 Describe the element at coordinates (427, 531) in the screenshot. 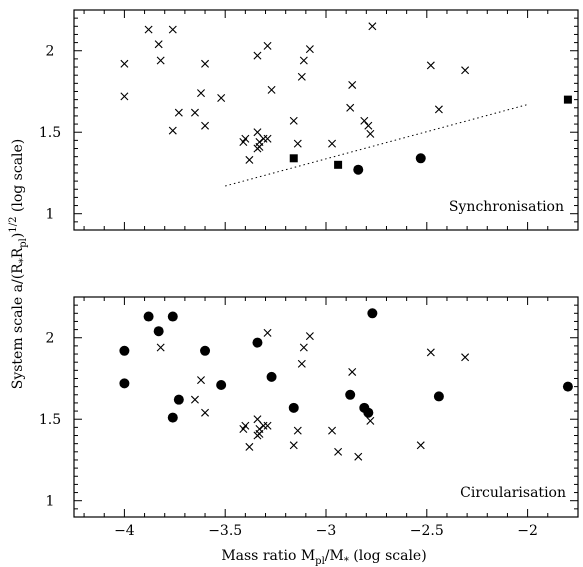

I see `x-tick-label: −2.5` at that location.